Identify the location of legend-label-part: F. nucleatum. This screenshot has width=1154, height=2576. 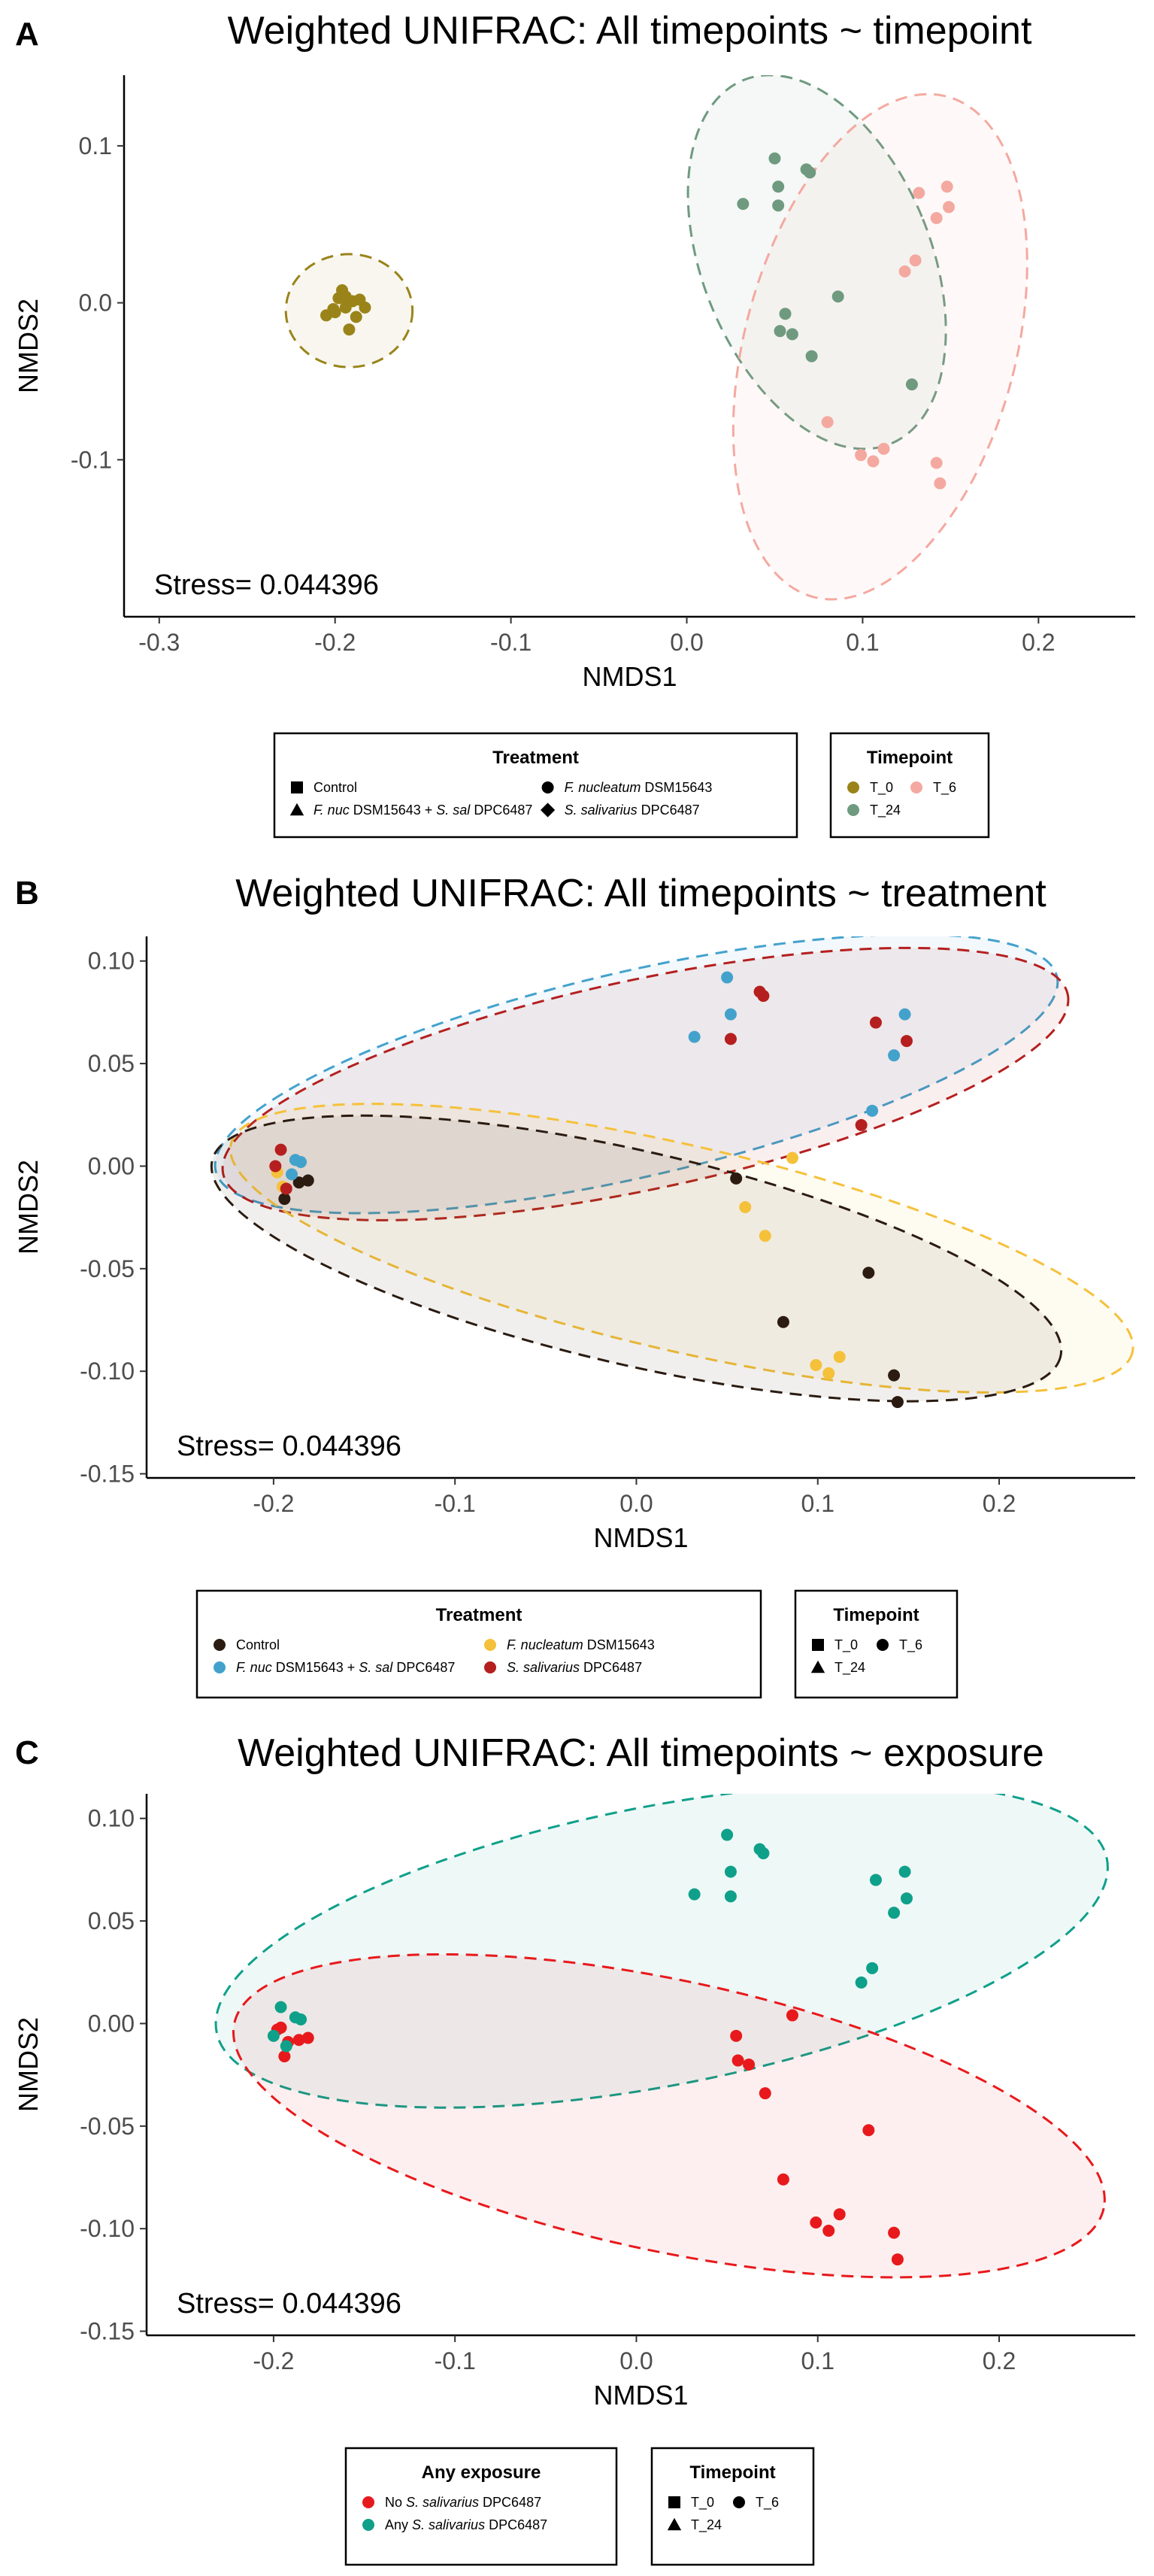
(545, 1644).